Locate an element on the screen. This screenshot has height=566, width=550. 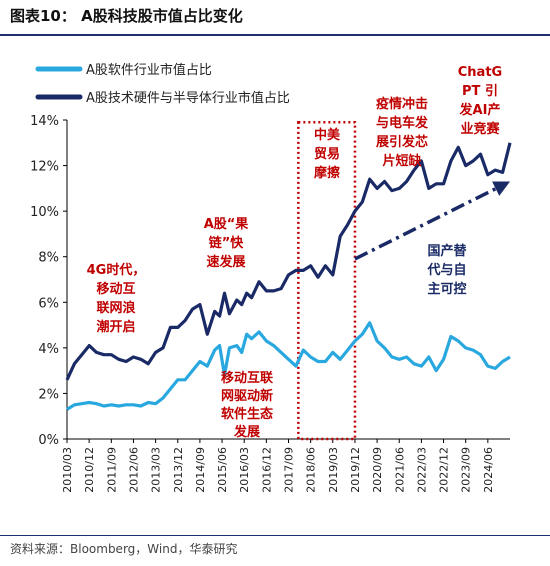
y-tick-label: 10% is located at coordinates (44, 212).